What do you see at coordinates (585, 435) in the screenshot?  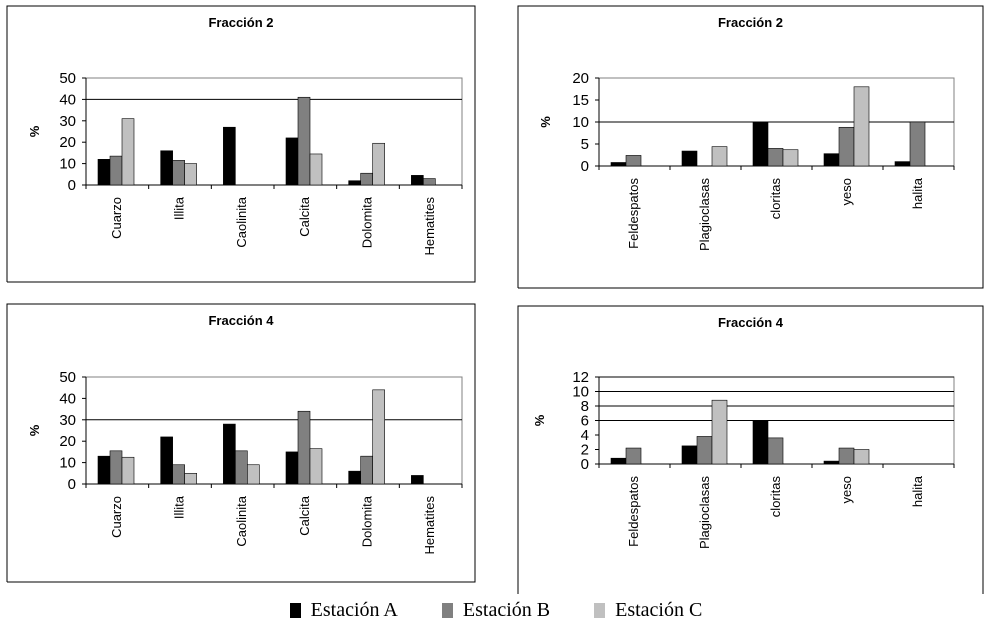 I see `y-tick-label: 4` at bounding box center [585, 435].